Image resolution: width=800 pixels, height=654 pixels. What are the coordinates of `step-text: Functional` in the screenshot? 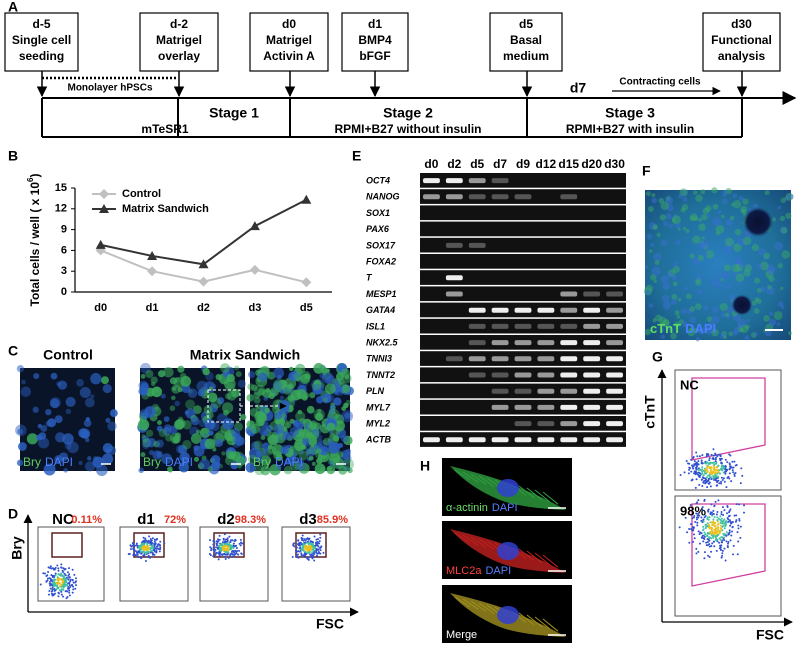 It's located at (741, 40).